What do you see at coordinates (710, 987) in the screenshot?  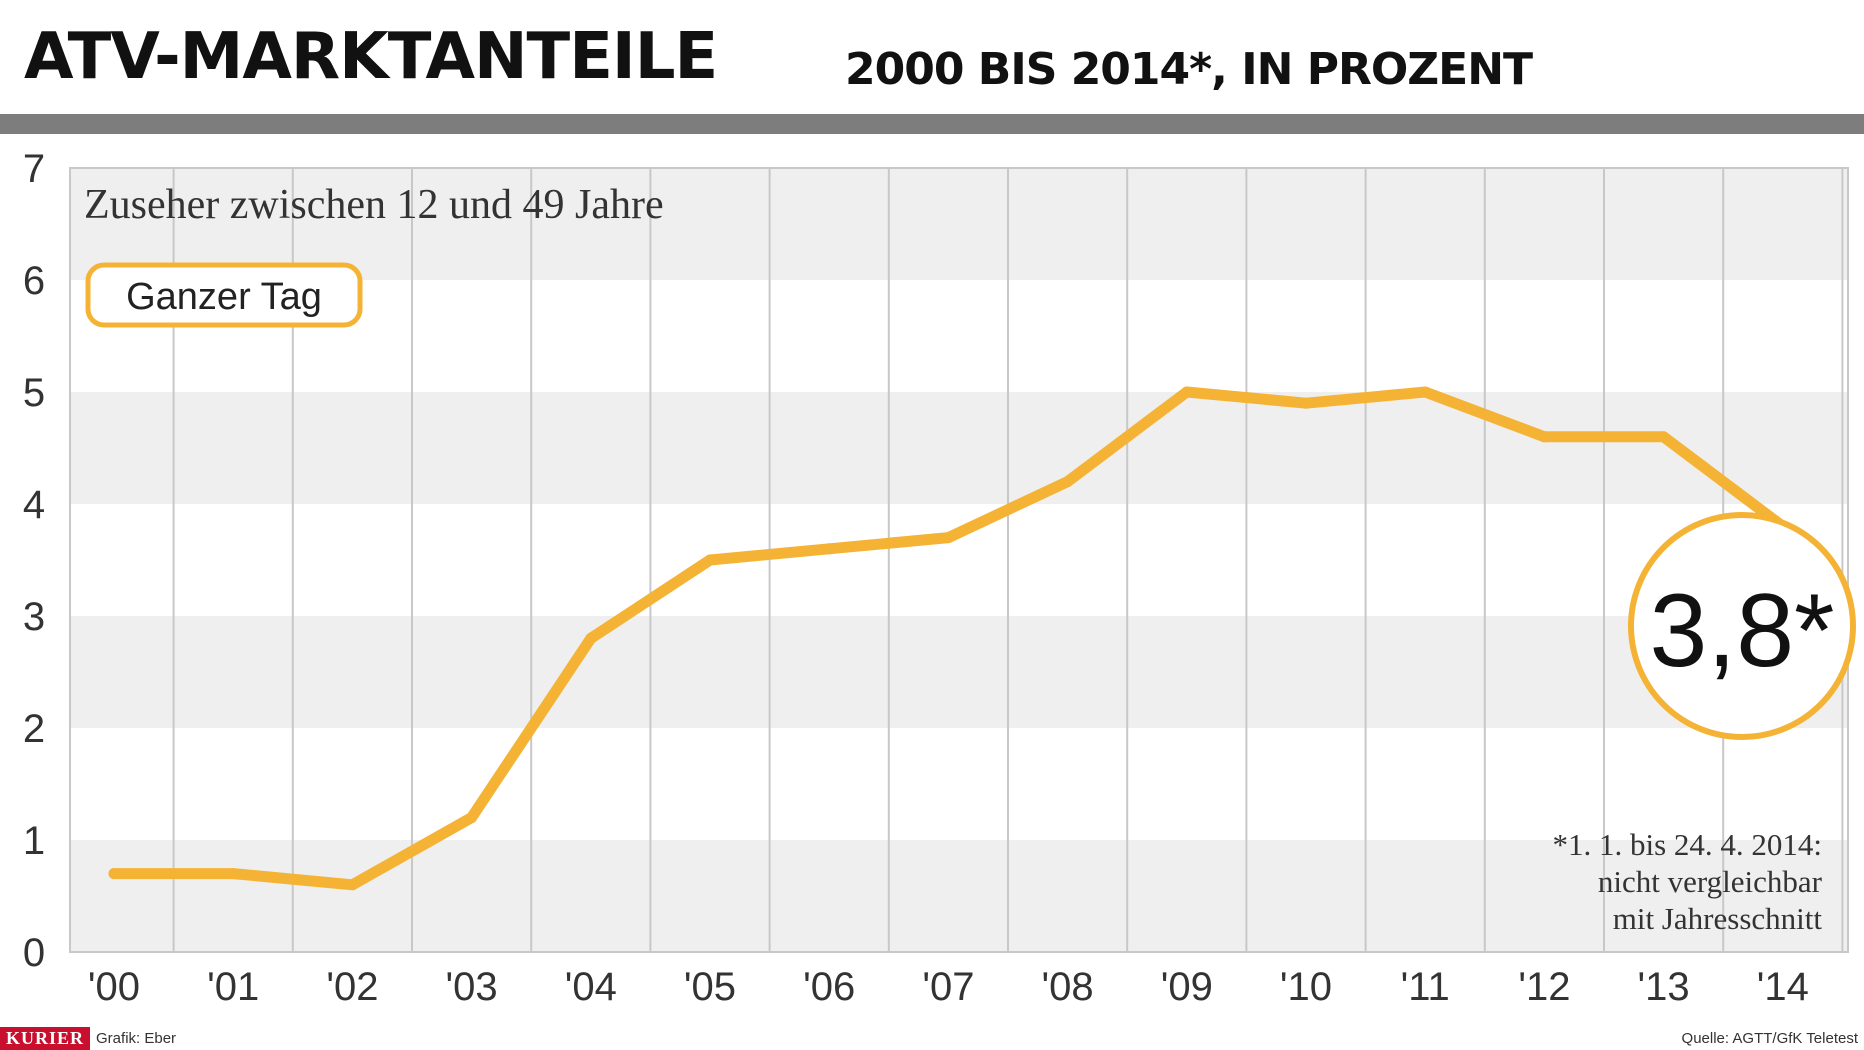 I see `x-tick-label-5: '05` at bounding box center [710, 987].